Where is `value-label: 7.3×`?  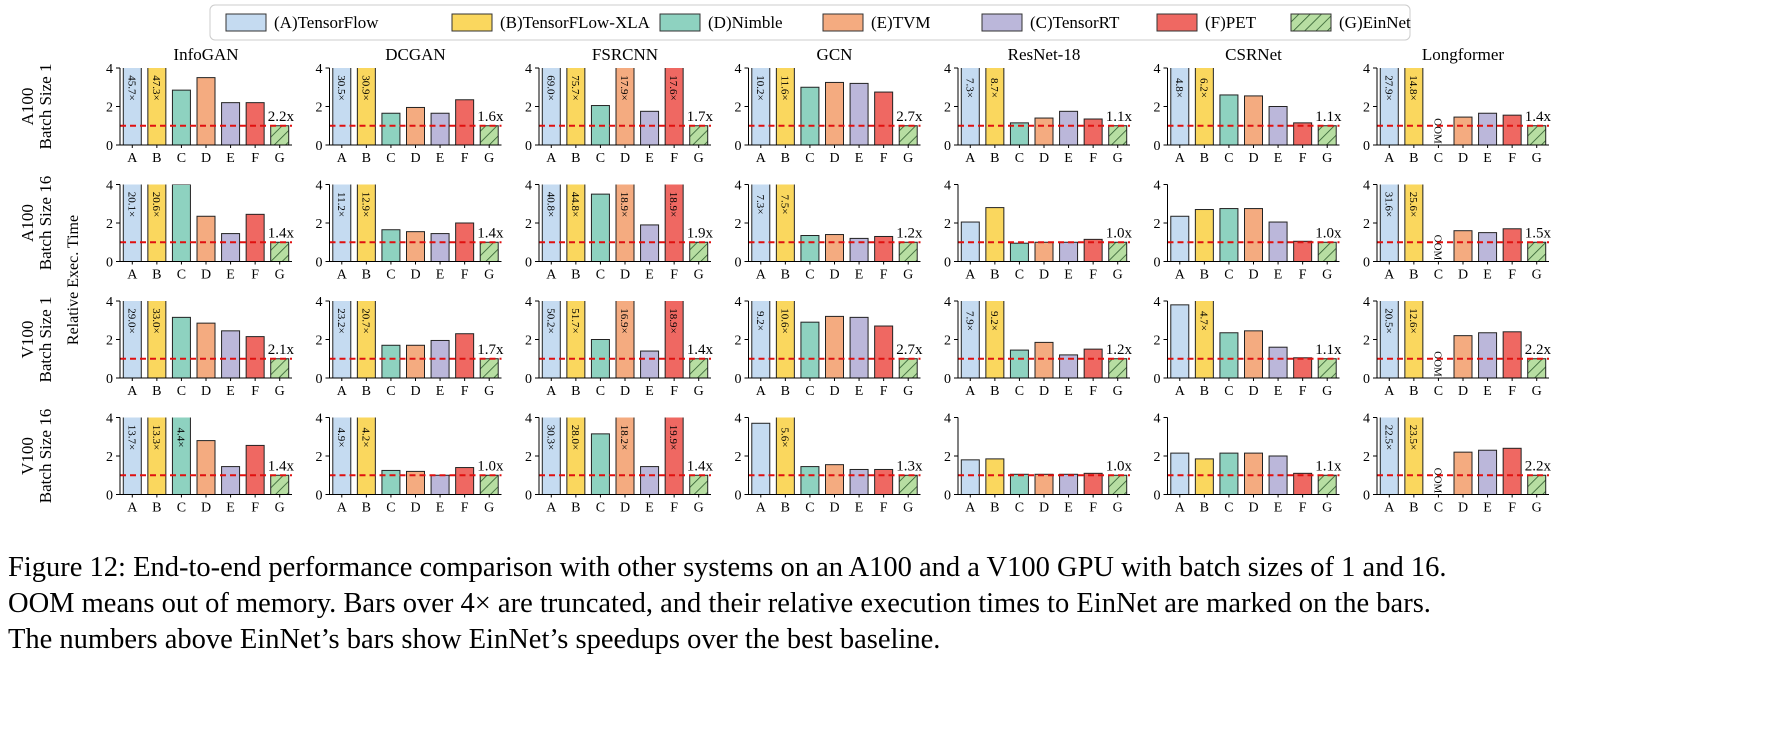 value-label: 7.3× is located at coordinates (760, 205).